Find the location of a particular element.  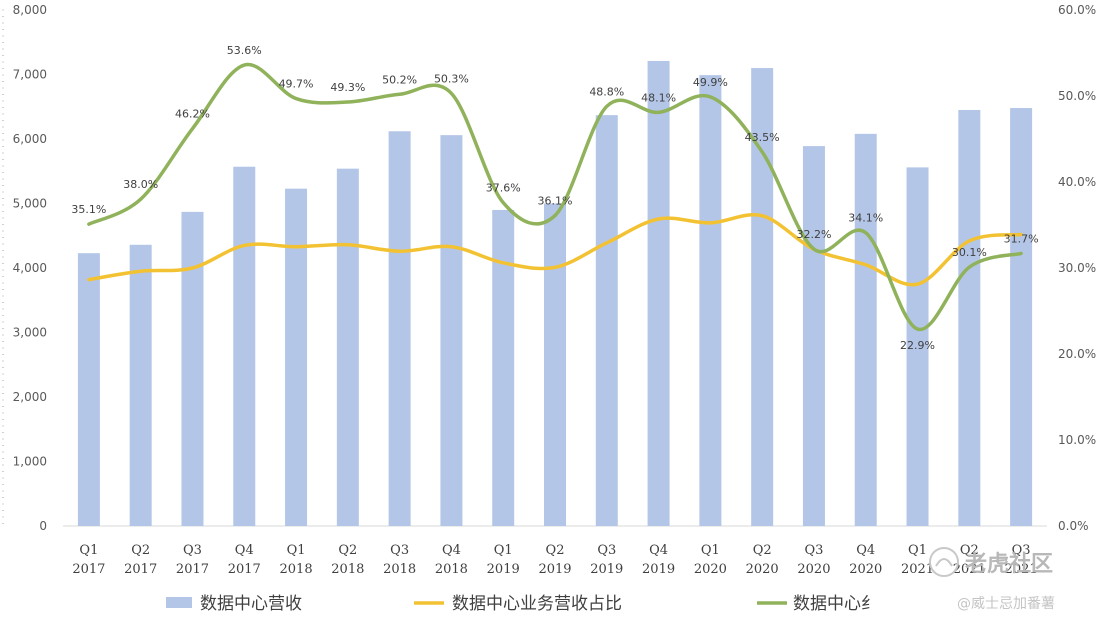

data-label: 49.3% is located at coordinates (347, 87).